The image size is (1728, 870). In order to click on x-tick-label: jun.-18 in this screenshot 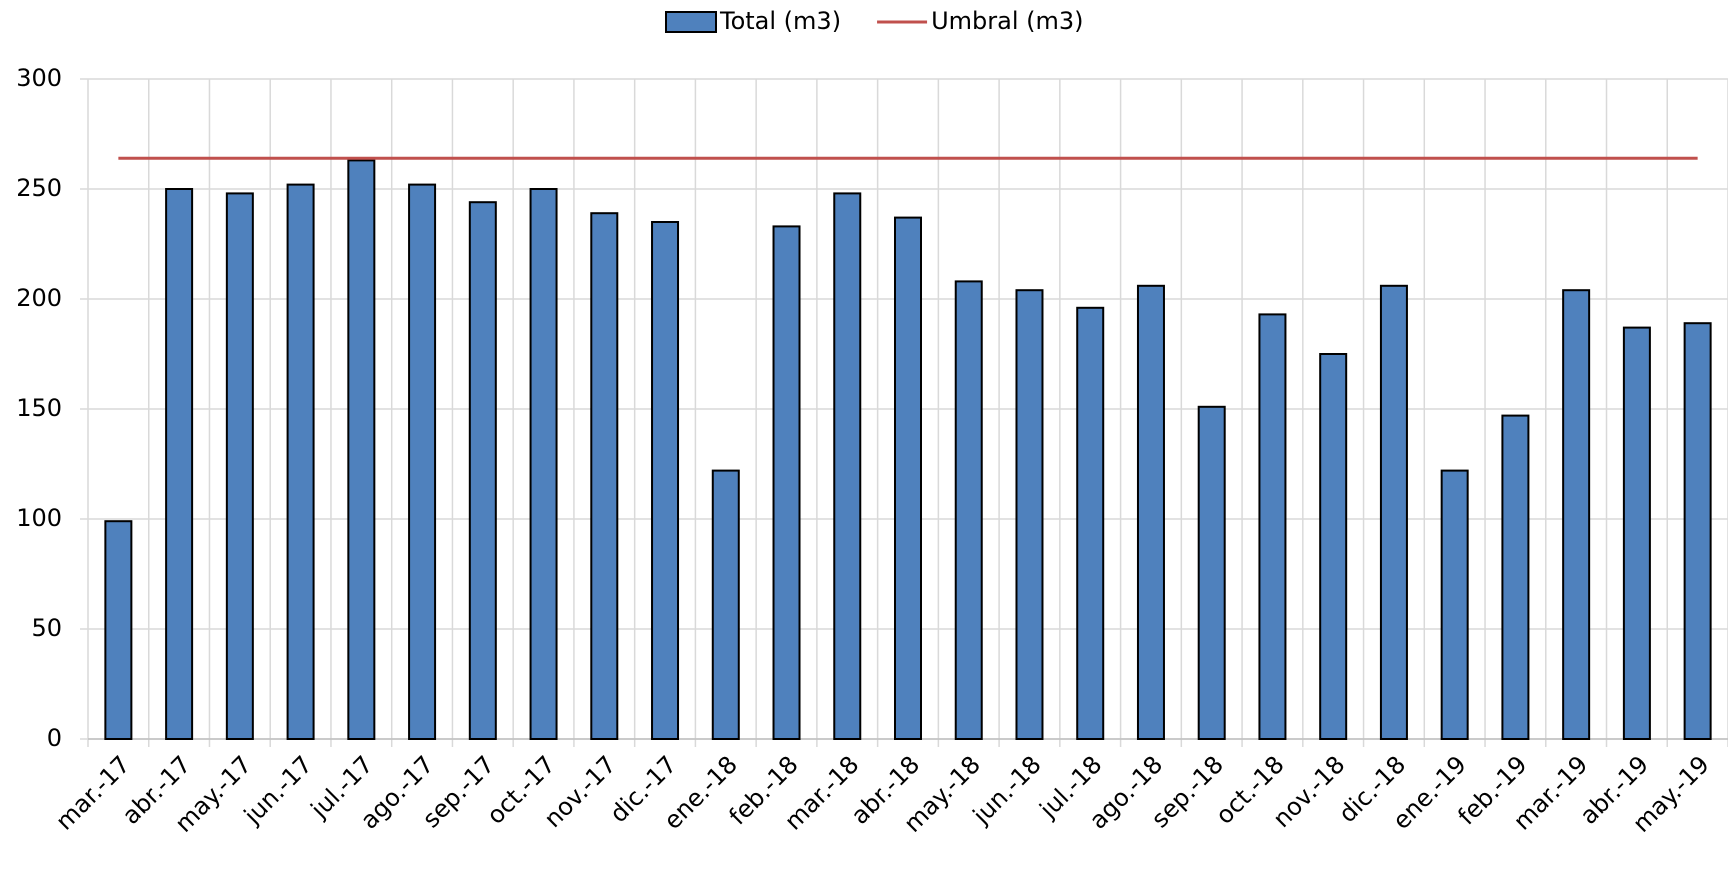, I will do `click(1007, 790)`.